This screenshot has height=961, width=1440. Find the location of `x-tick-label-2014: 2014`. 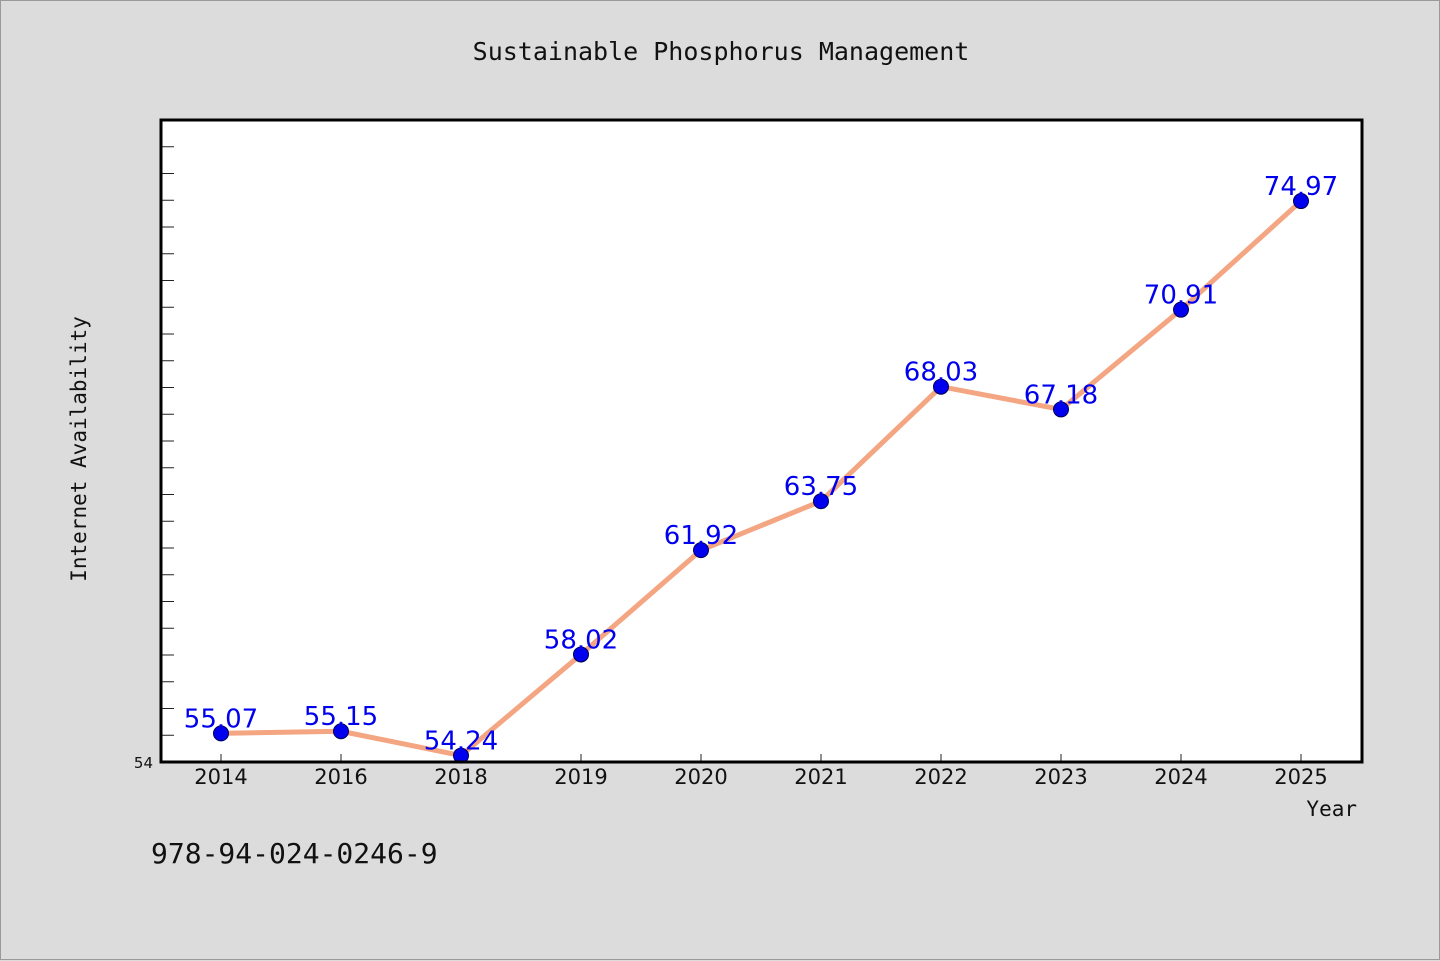

x-tick-label-2014: 2014 is located at coordinates (220, 777).